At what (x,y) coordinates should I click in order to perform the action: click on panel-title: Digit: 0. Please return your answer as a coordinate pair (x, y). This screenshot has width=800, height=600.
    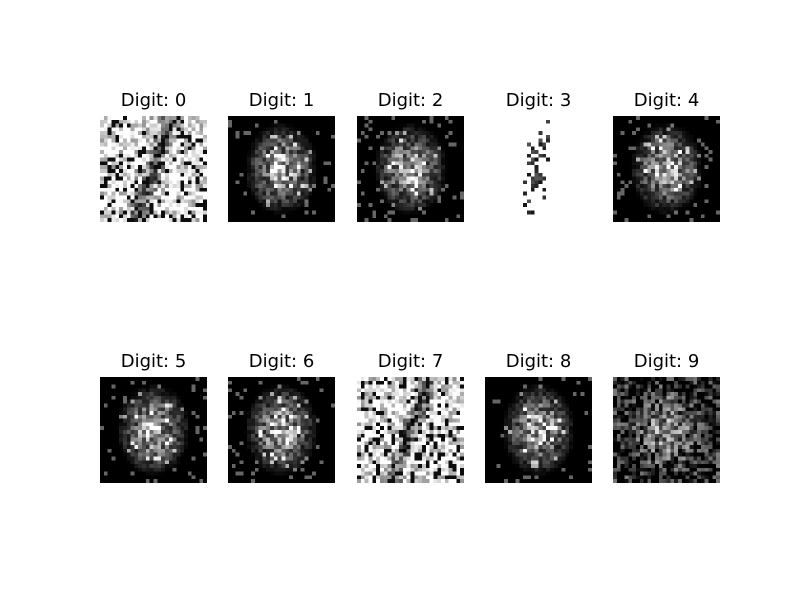
    Looking at the image, I should click on (153, 100).